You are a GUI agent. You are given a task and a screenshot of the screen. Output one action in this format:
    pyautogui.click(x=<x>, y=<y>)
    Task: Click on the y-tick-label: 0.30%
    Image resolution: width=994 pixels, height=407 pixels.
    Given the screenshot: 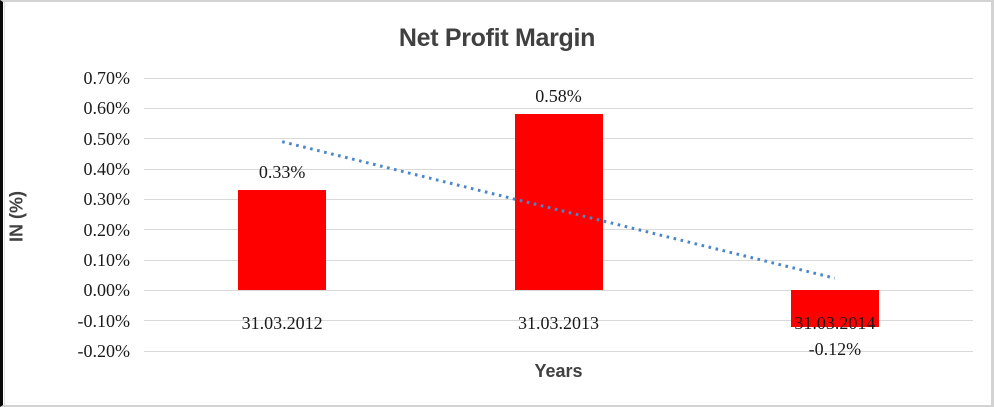 What is the action you would take?
    pyautogui.click(x=107, y=199)
    